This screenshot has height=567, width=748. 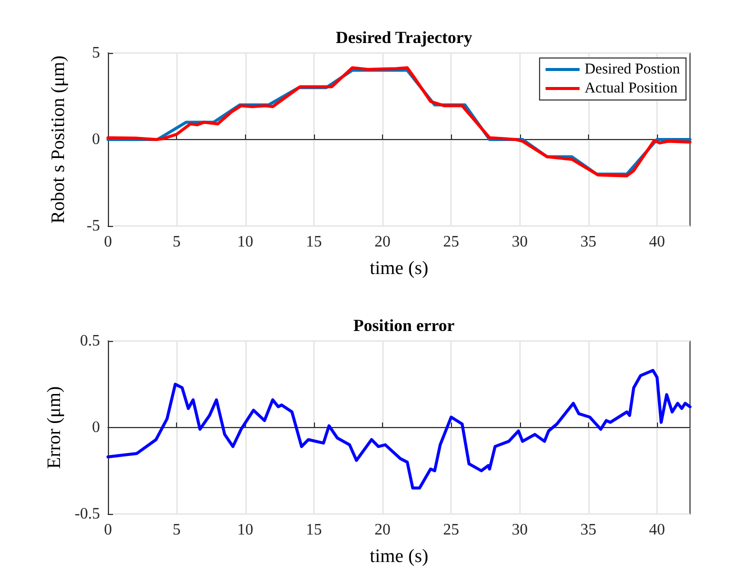 What do you see at coordinates (404, 325) in the screenshot?
I see `chart-title: Position error` at bounding box center [404, 325].